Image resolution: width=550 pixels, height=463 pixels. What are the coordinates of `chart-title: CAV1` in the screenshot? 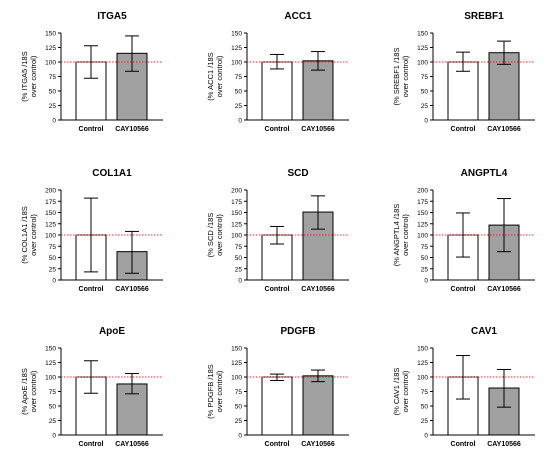 It's located at (484, 331).